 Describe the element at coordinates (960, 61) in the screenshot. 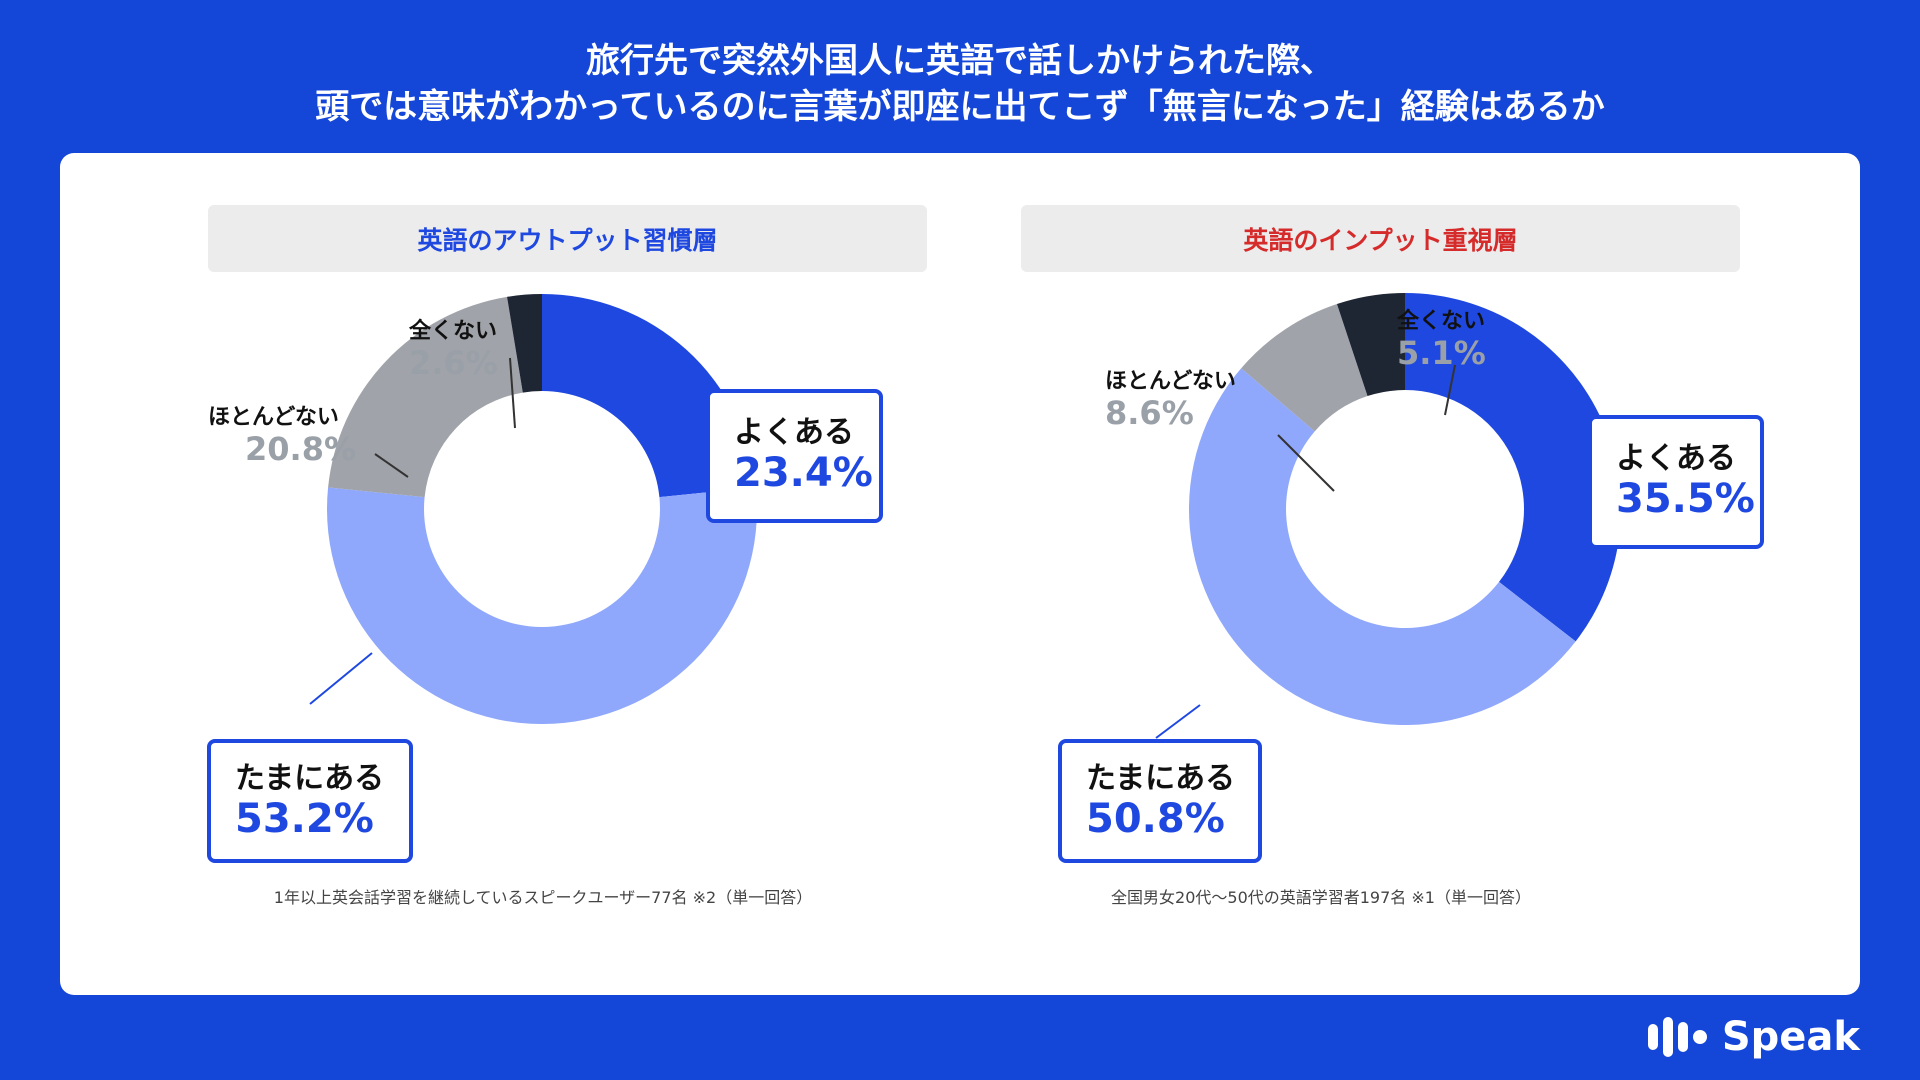

I see `title-line-1: 旅行先で突然外国人に英語で話しかけられた際、` at that location.